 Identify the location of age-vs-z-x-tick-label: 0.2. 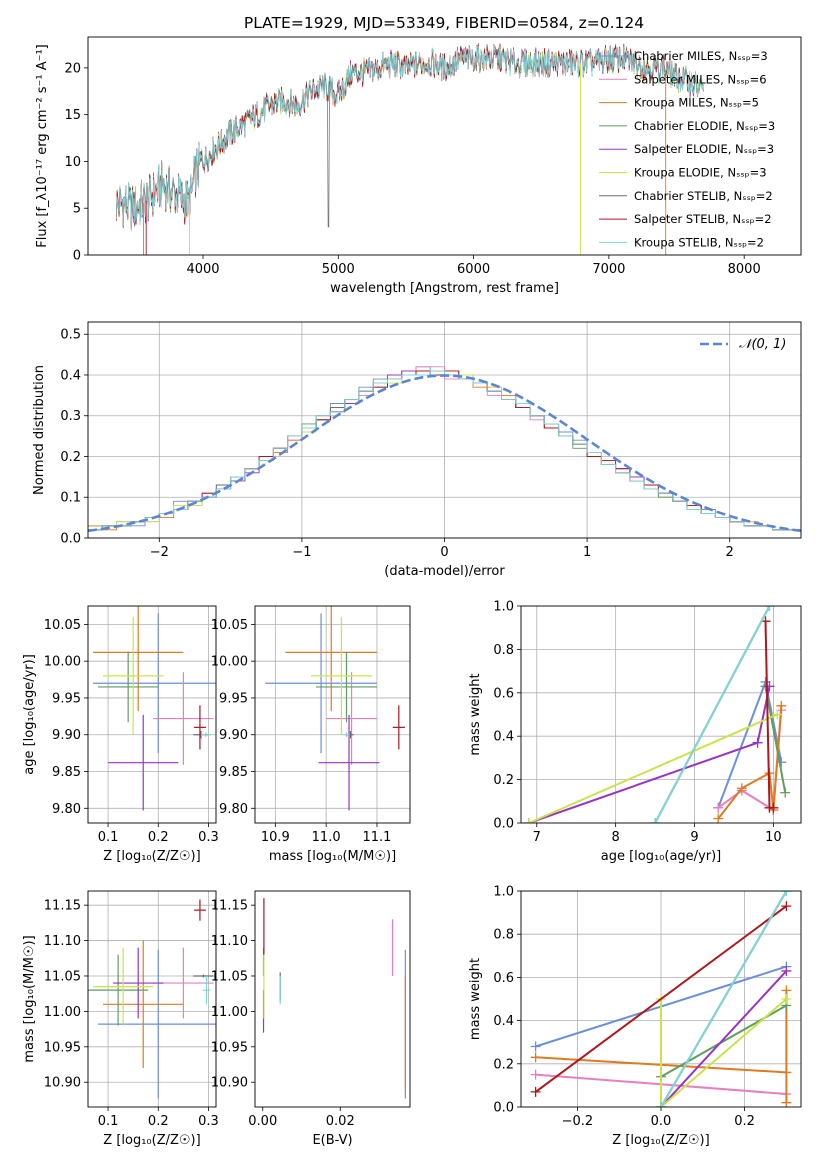
(158, 837).